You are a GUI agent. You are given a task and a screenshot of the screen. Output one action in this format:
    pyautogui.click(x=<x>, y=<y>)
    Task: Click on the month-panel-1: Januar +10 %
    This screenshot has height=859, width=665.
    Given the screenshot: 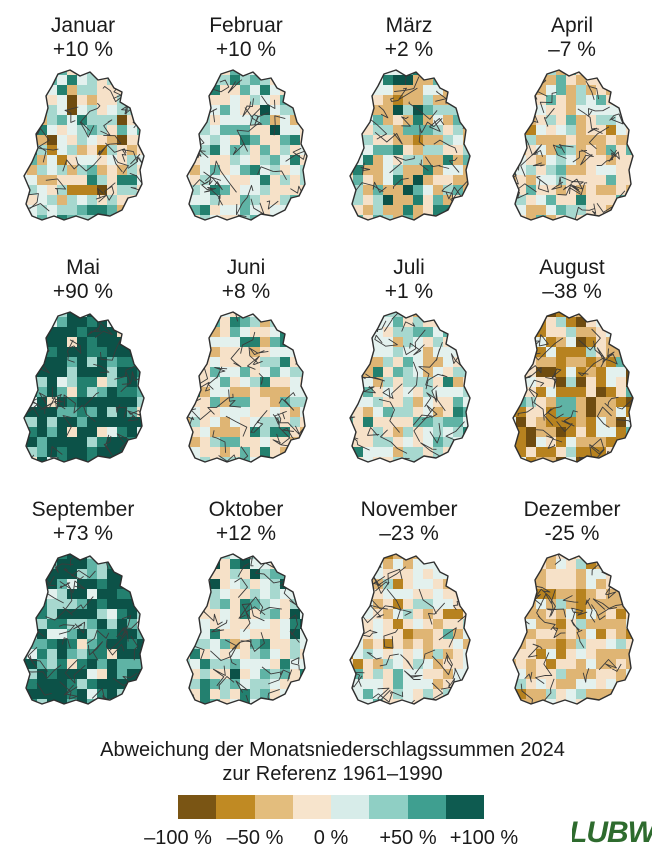 What is the action you would take?
    pyautogui.click(x=83, y=120)
    